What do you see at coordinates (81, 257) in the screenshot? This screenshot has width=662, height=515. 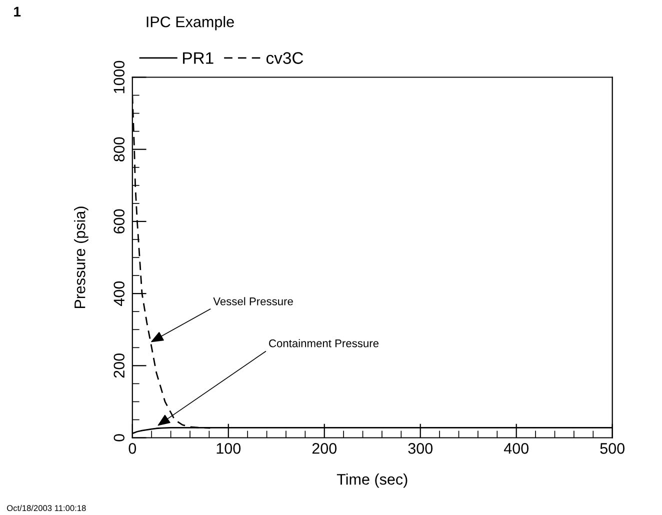 I see `y-axis-title: Pressure (psia)` at bounding box center [81, 257].